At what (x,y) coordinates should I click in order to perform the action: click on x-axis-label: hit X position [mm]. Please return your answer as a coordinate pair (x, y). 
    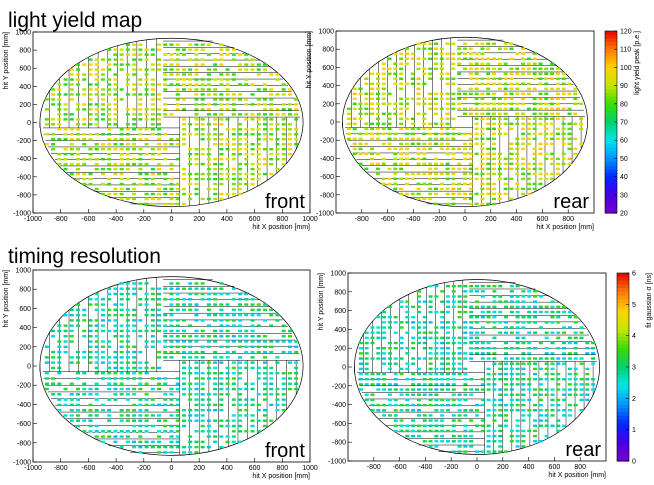
    Looking at the image, I should click on (281, 476).